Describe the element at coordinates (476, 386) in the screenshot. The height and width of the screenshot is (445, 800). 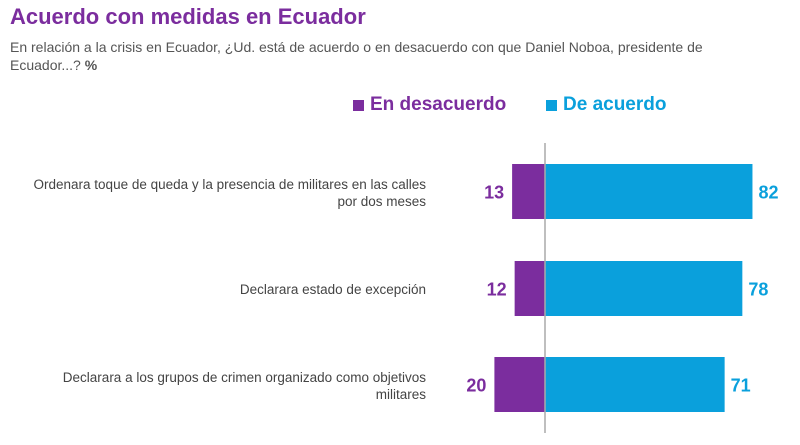
I see `data-label-desacuerdo: 20` at that location.